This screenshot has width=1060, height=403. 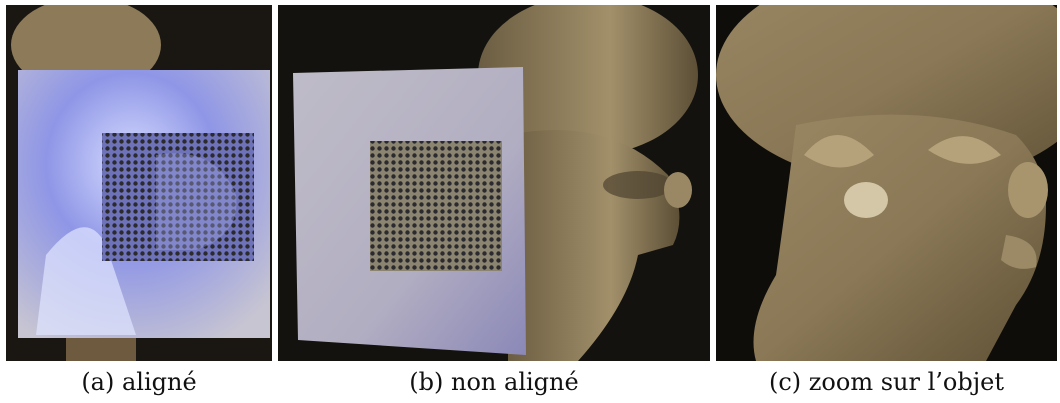 What do you see at coordinates (139, 382) in the screenshot?
I see `caption-aligned: (a) aligné` at bounding box center [139, 382].